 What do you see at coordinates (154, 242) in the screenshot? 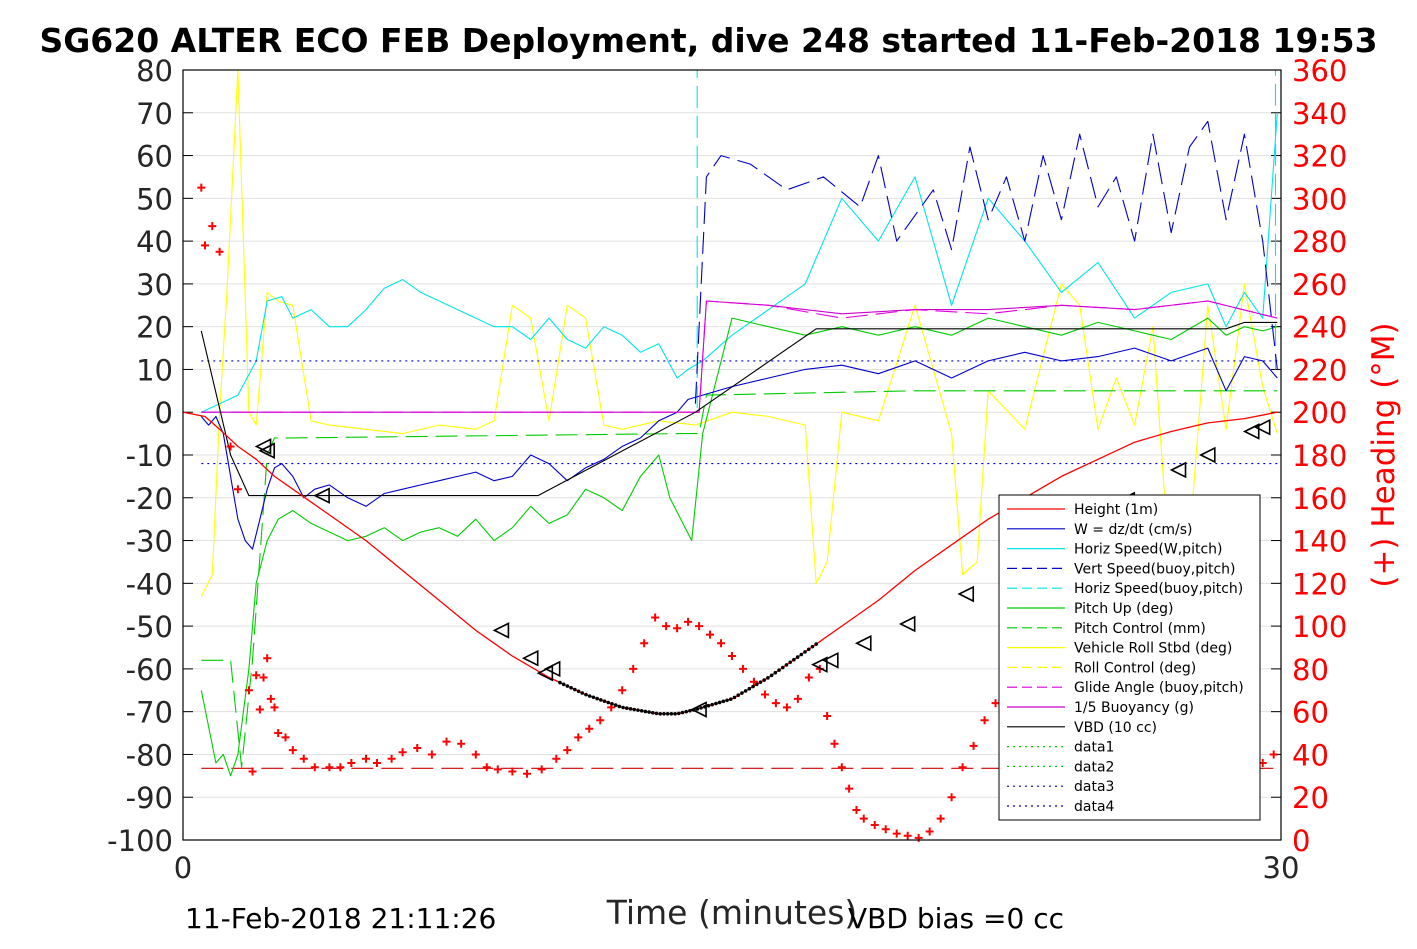
I see `y-tick-label: 40` at bounding box center [154, 242].